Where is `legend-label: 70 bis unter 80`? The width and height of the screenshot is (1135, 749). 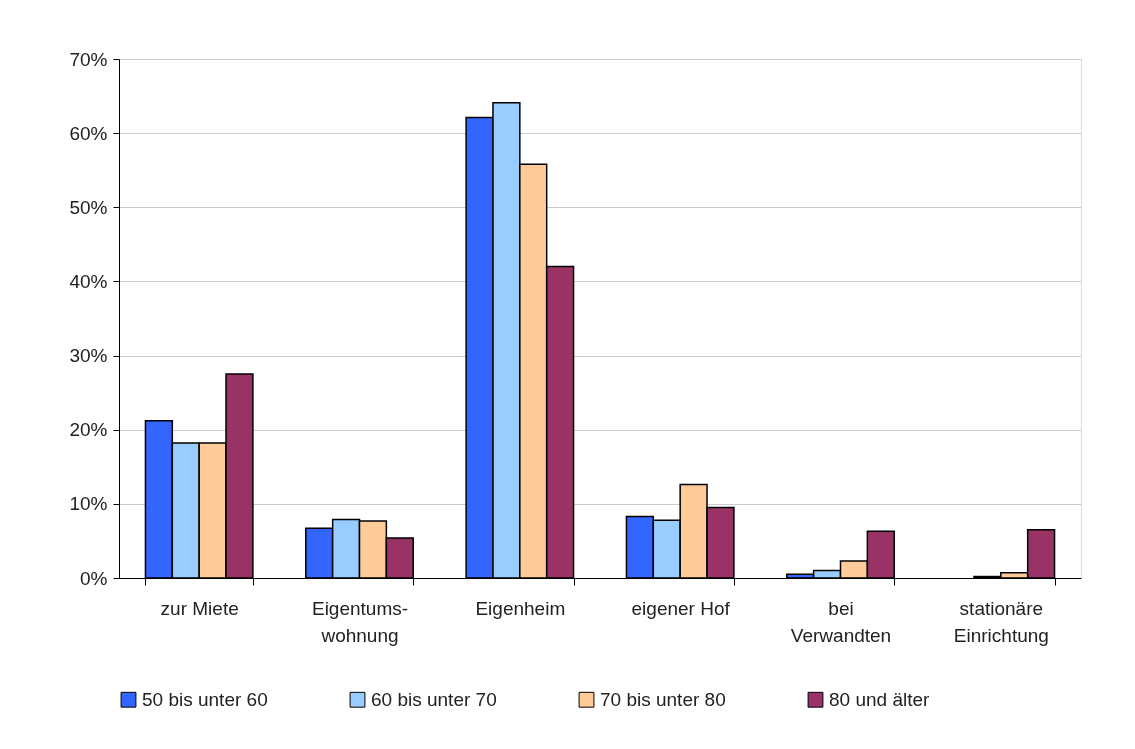
legend-label: 70 bis unter 80 is located at coordinates (663, 699).